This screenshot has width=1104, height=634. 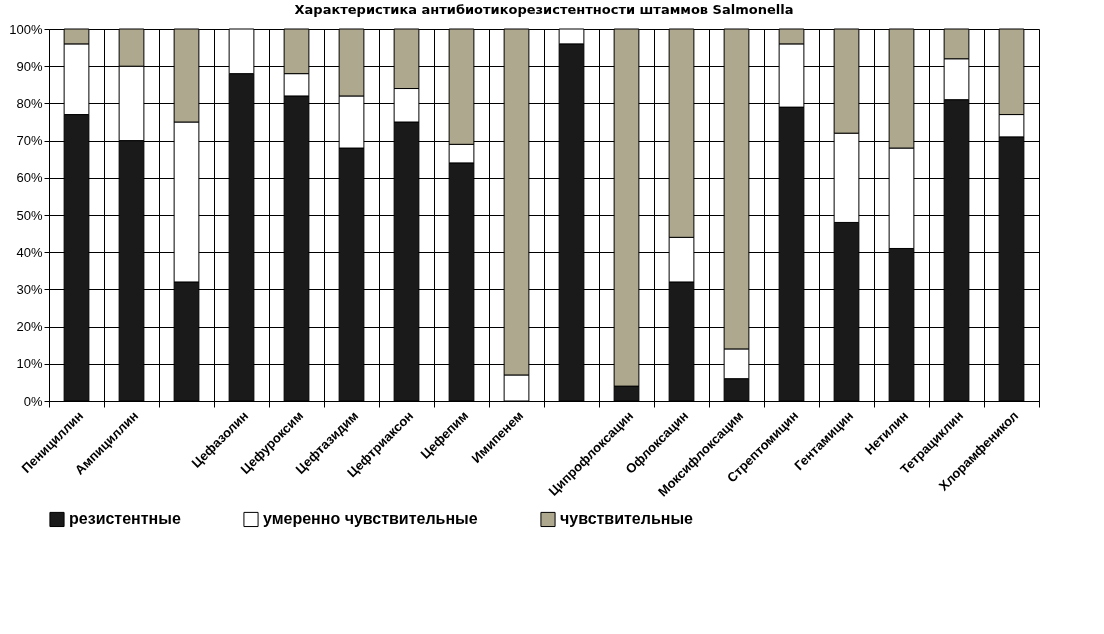 I want to click on y-tick-label: 70%, so click(x=29, y=141).